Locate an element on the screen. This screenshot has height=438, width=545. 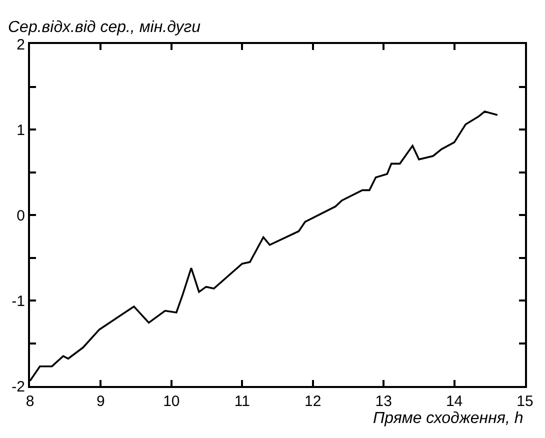
y-axis-title: Сер.відх.від сер., мін.дуги is located at coordinates (104, 27).